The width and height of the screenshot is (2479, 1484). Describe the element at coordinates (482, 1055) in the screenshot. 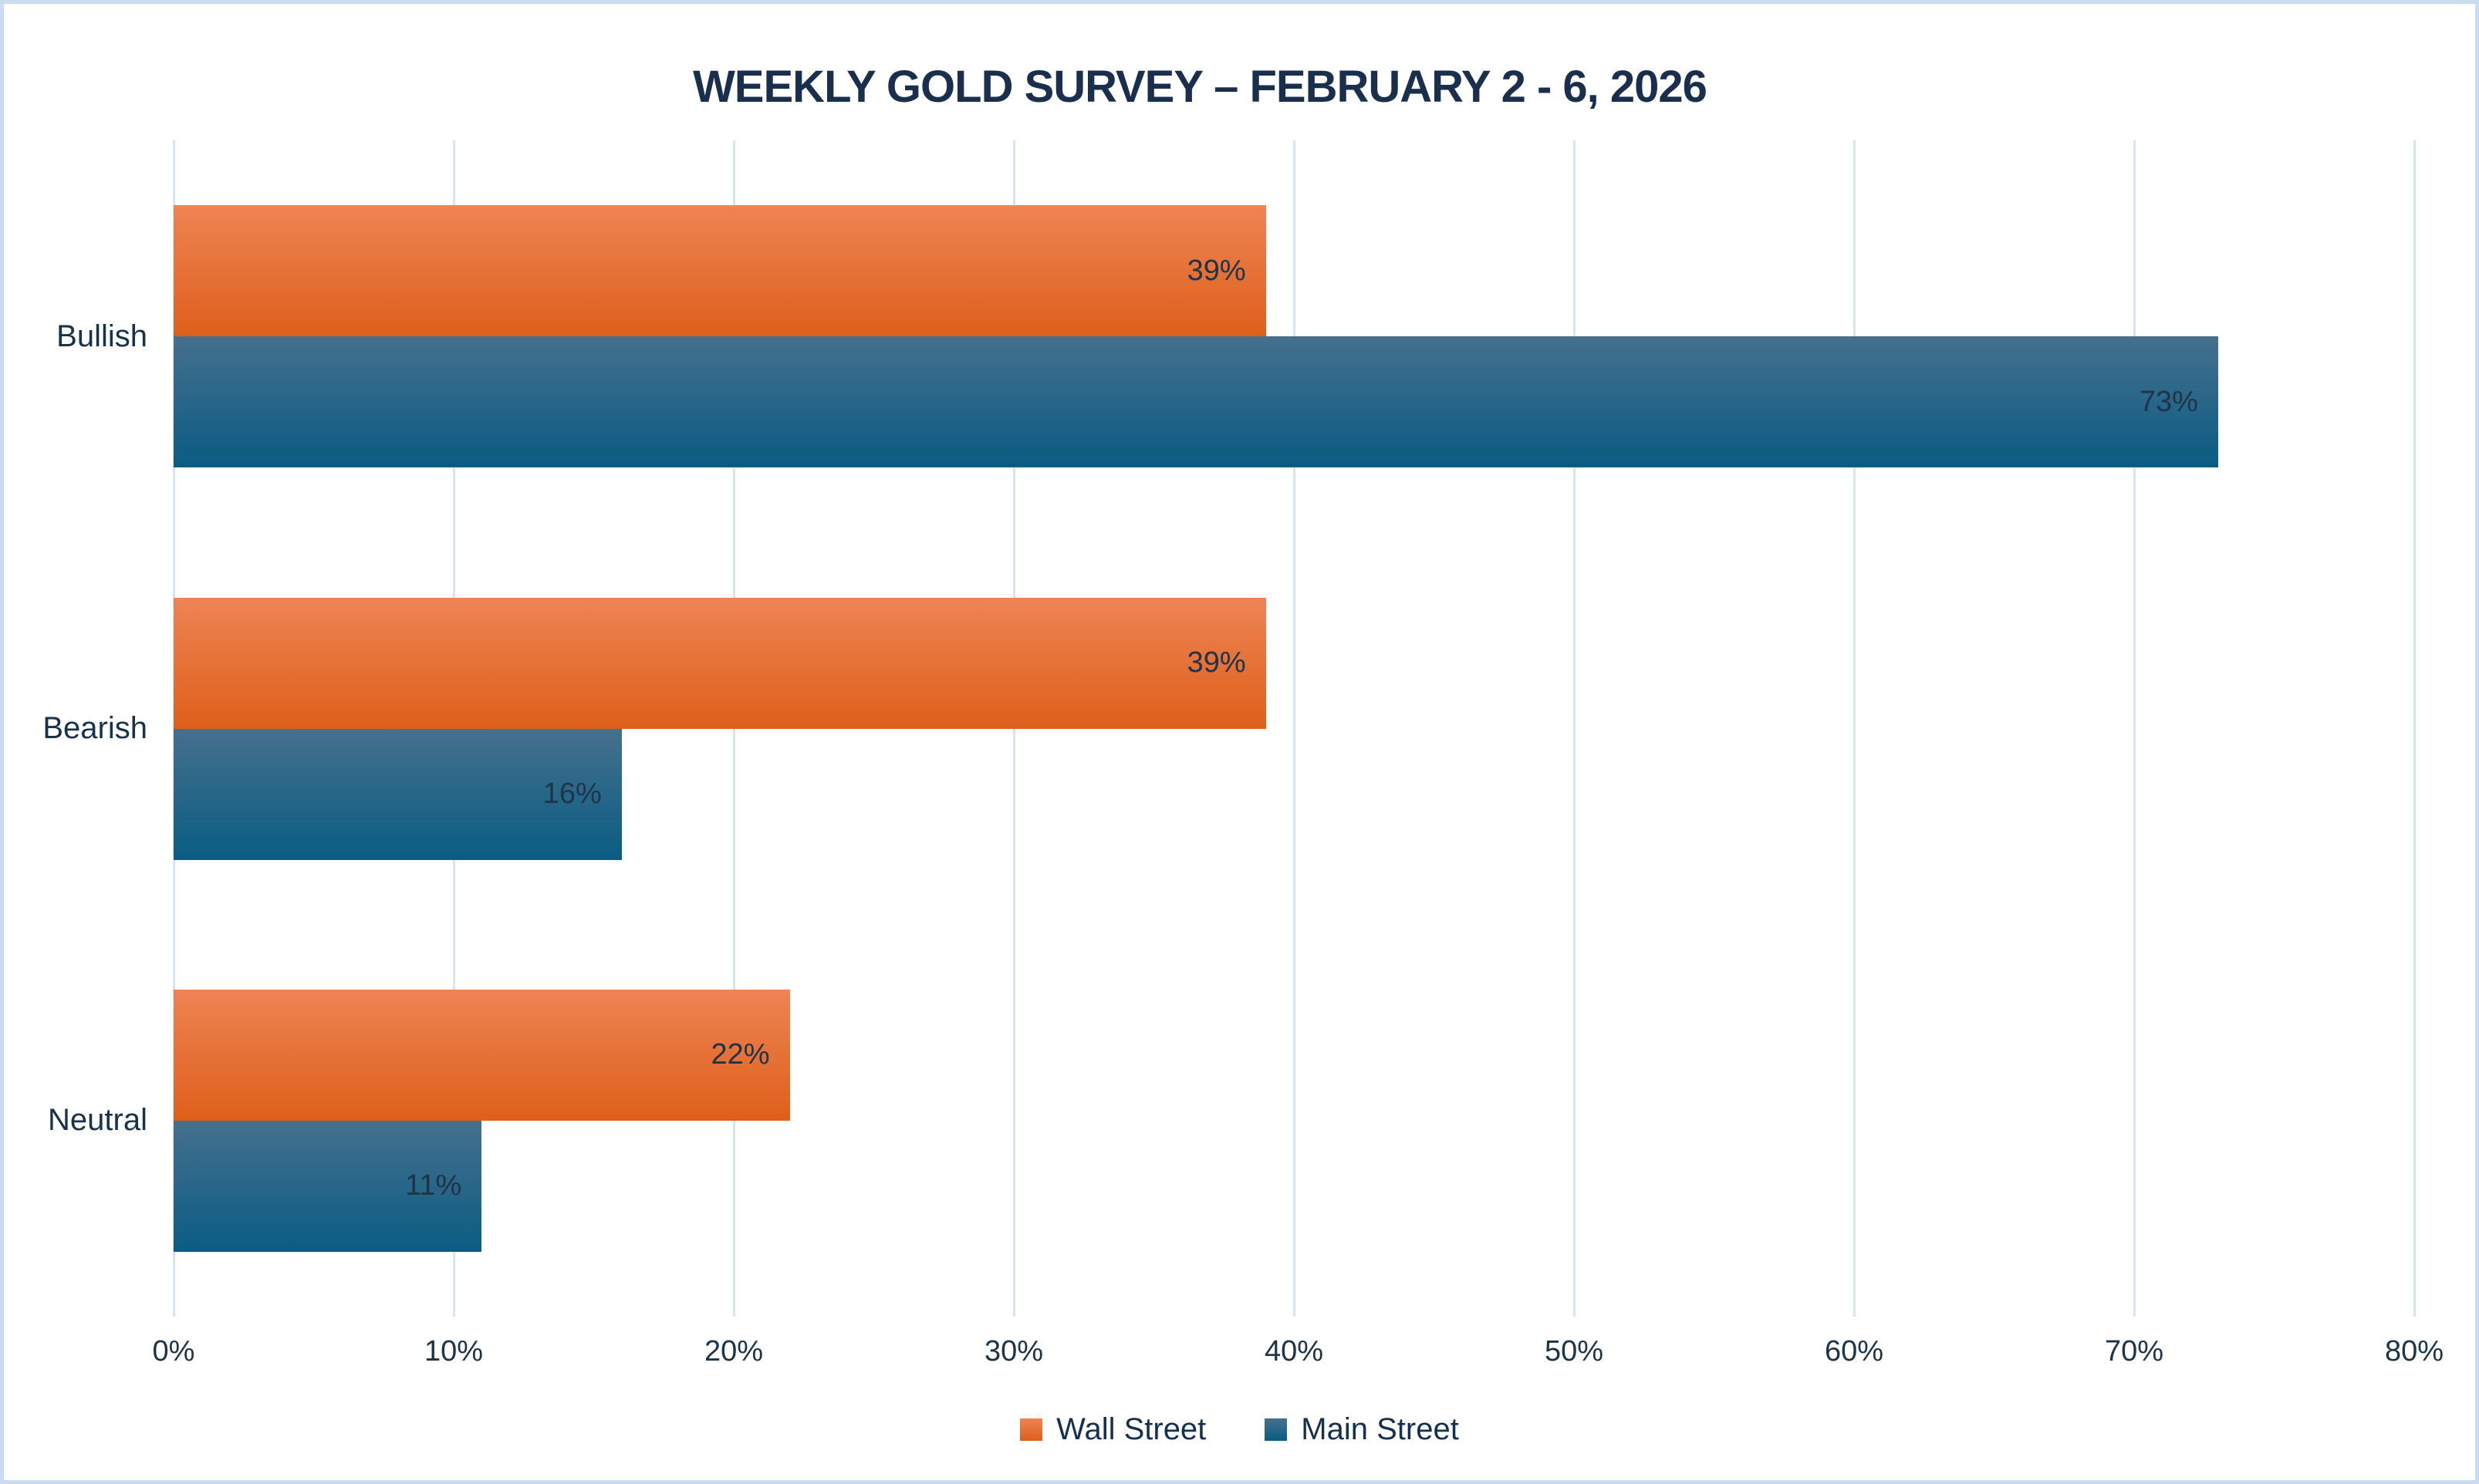

I see `bar-wall-street-neutral: 22%` at that location.